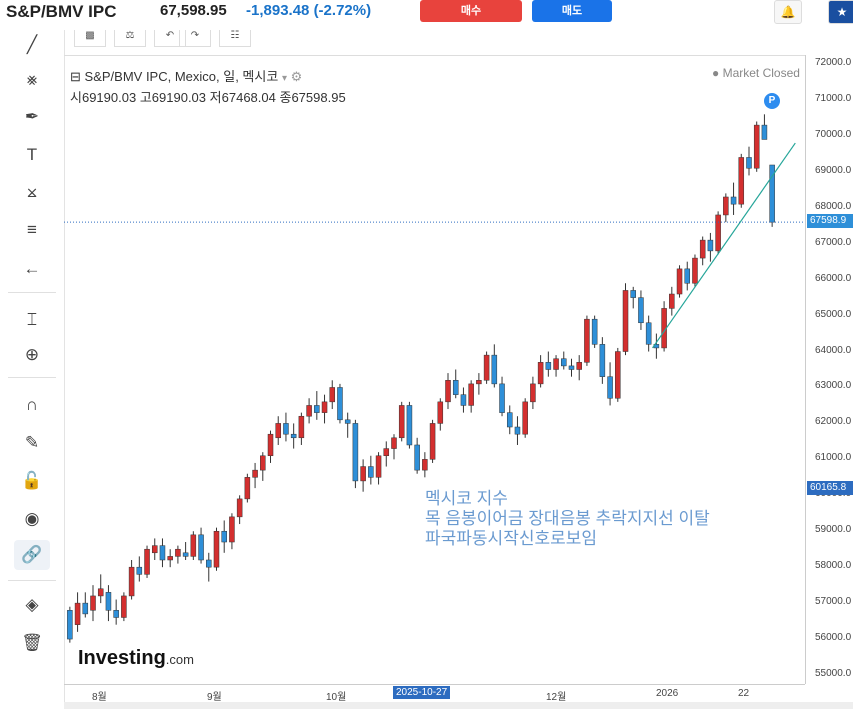  I want to click on sell-button: 매도, so click(572, 11).